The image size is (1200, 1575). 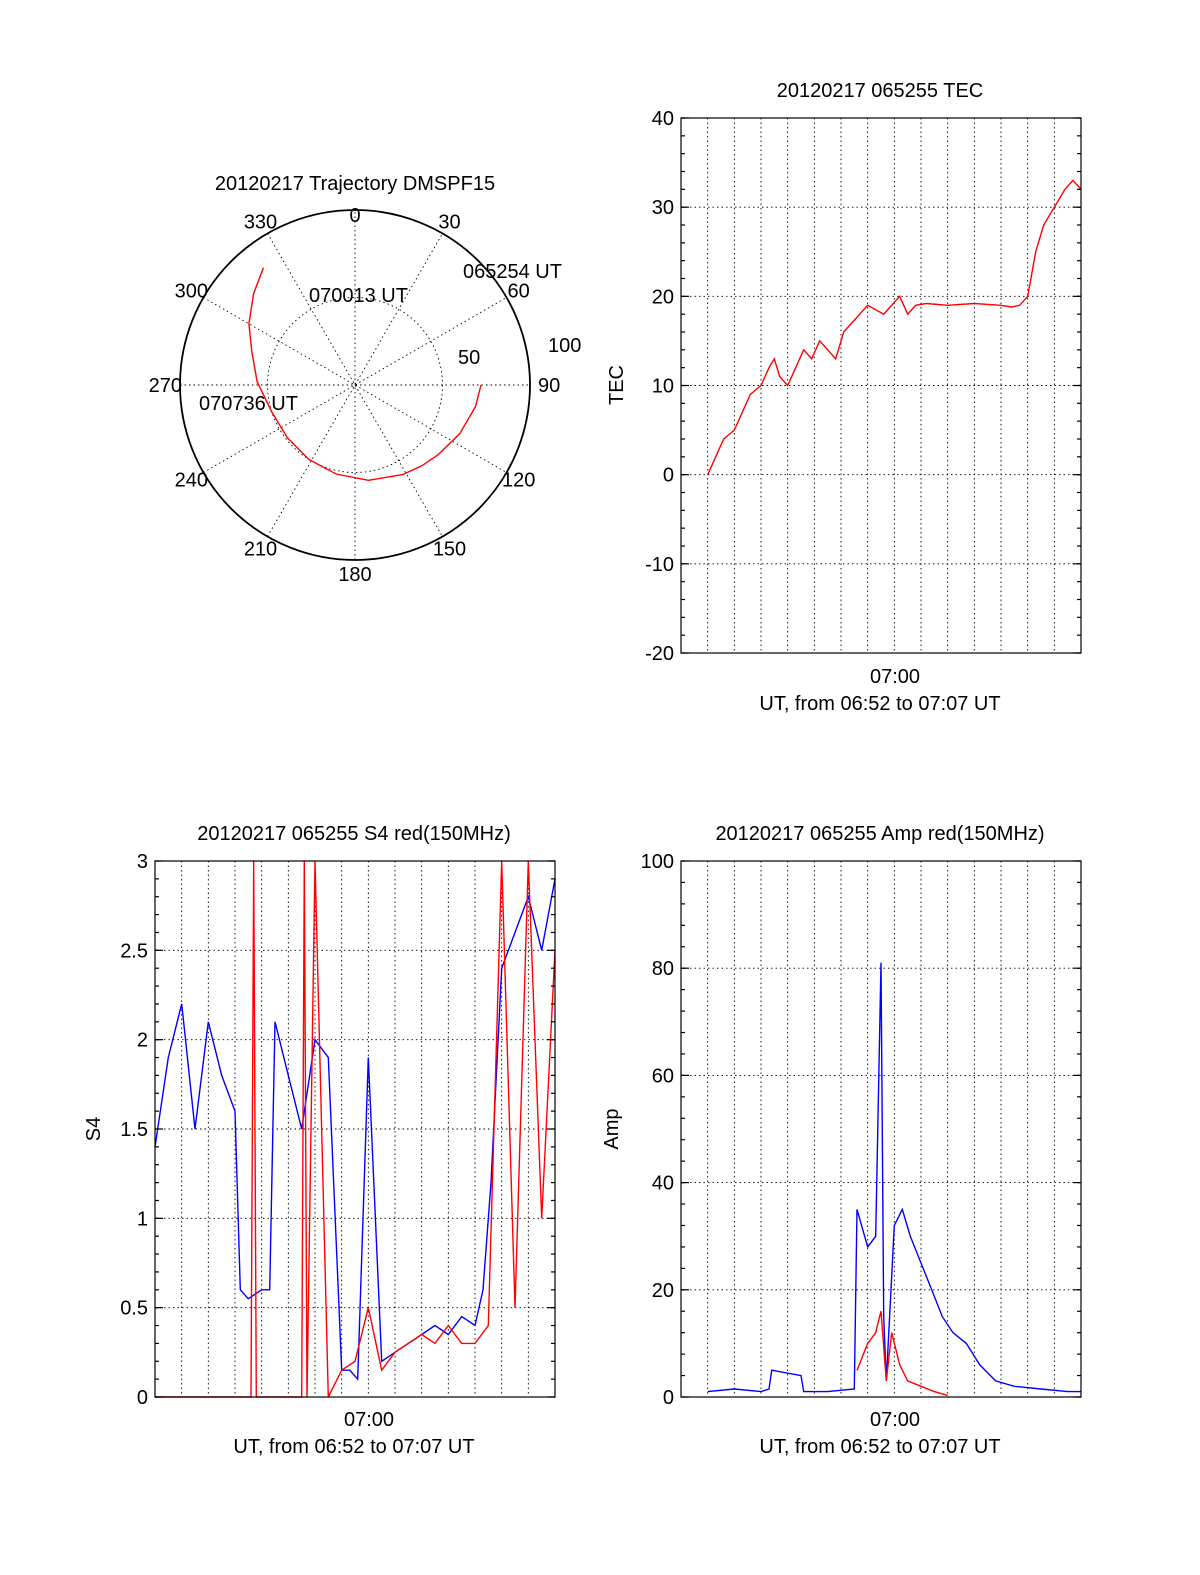 I want to click on amp-ylabel: Amp, so click(x=612, y=1128).